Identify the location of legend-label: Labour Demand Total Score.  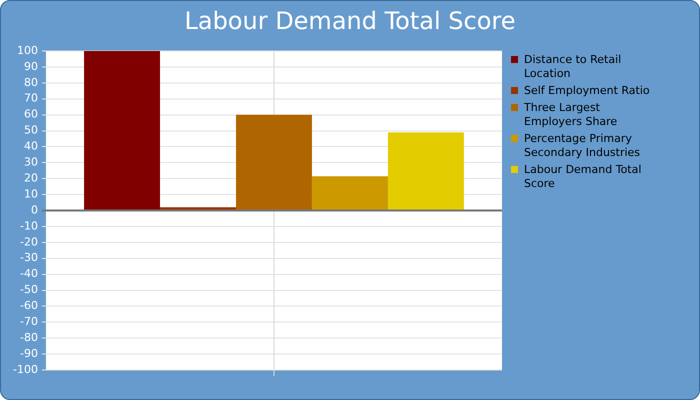
(583, 177).